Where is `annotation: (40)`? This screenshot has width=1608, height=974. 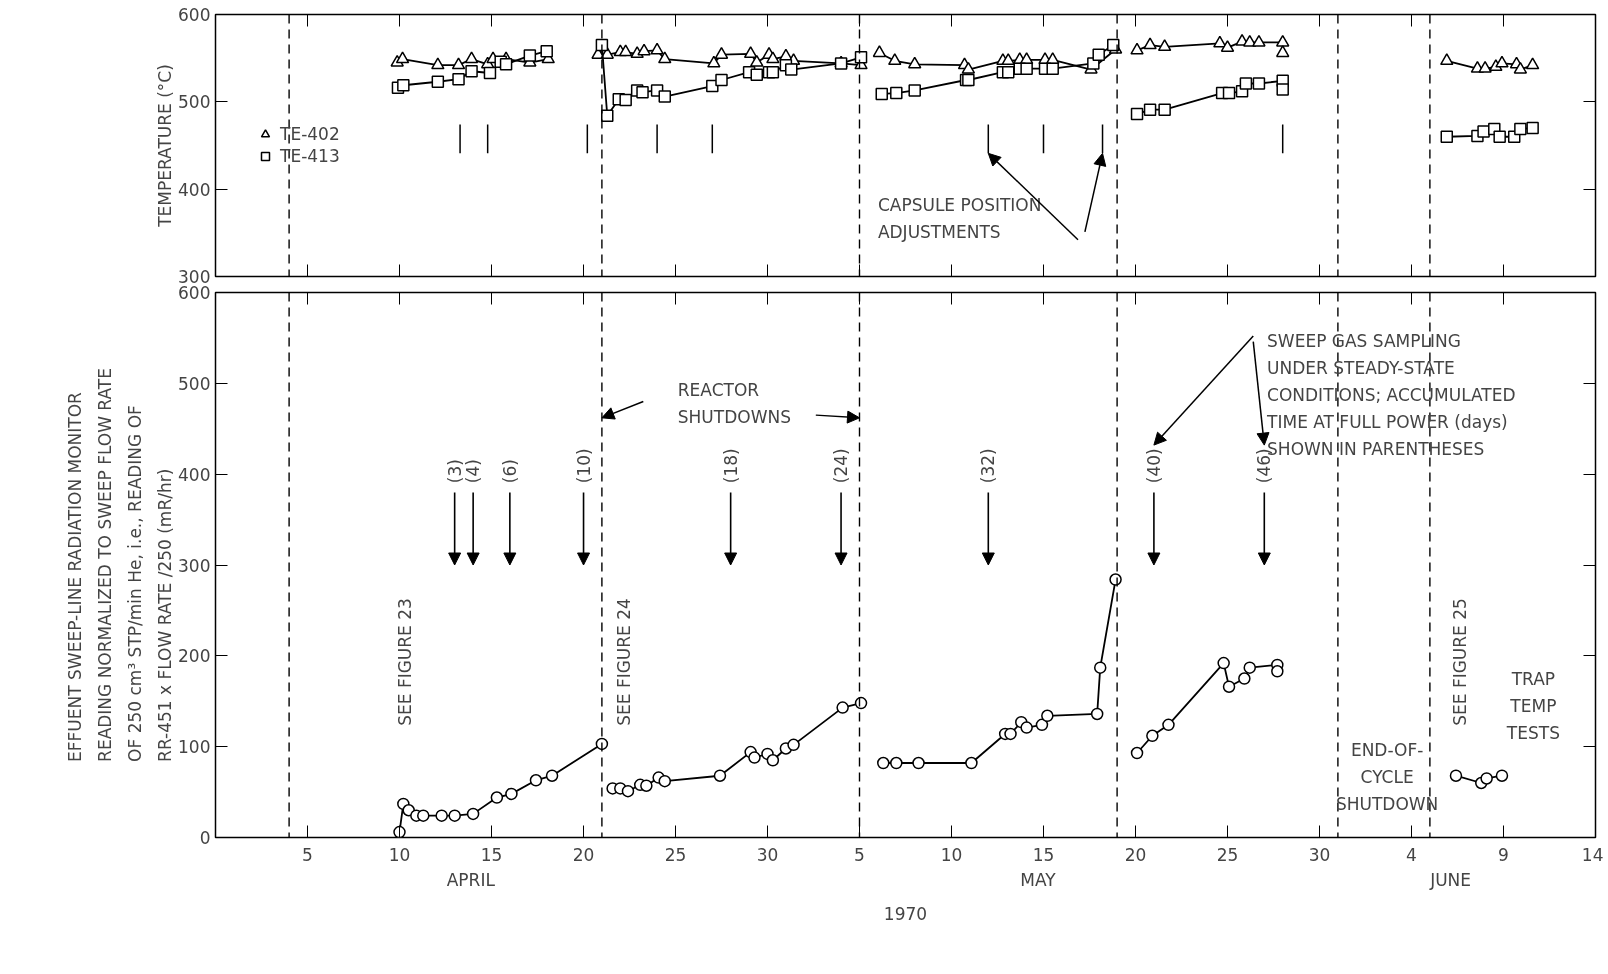
annotation: (40) is located at coordinates (1153, 466).